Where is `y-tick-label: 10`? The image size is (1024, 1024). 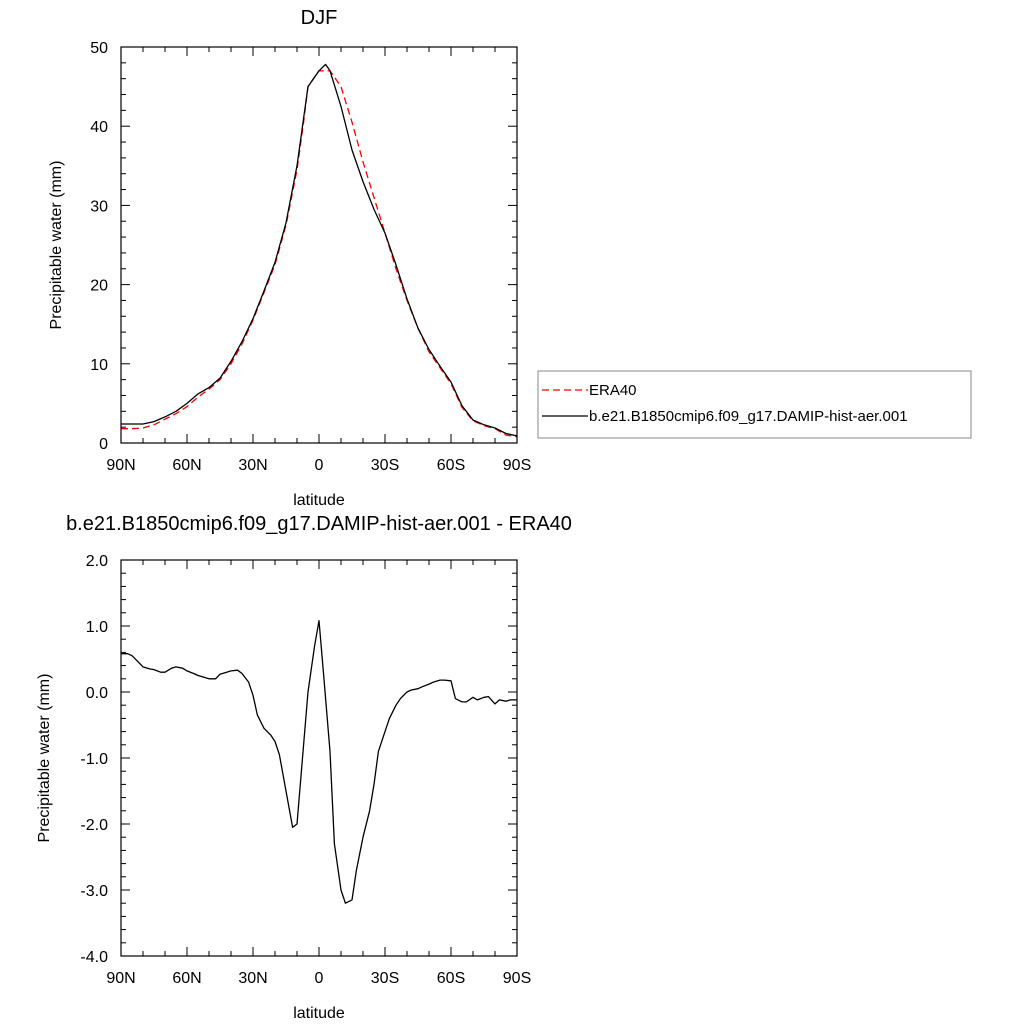 y-tick-label: 10 is located at coordinates (99, 365).